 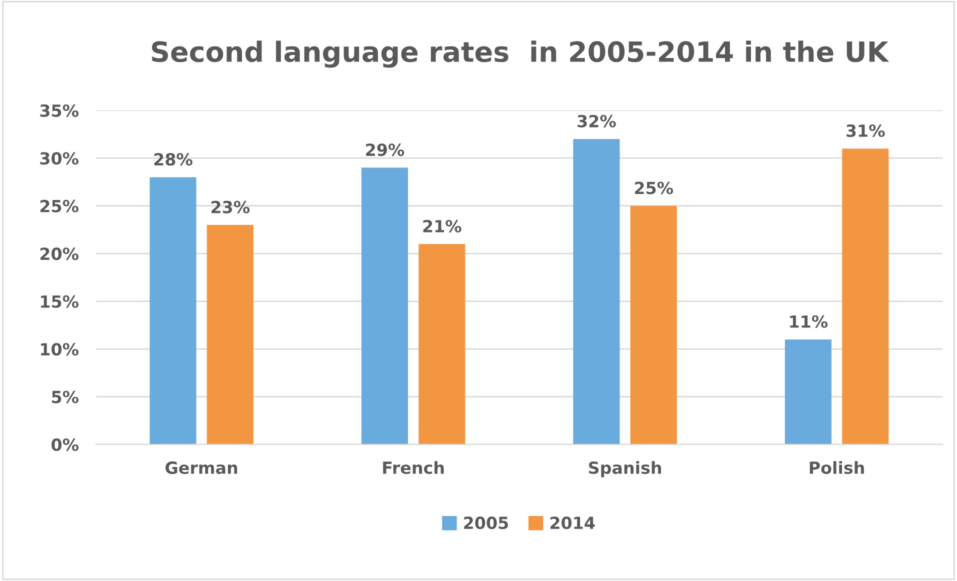 What do you see at coordinates (521, 54) in the screenshot?
I see `chart-title: Second language rates in 2005-2014 in the UK` at bounding box center [521, 54].